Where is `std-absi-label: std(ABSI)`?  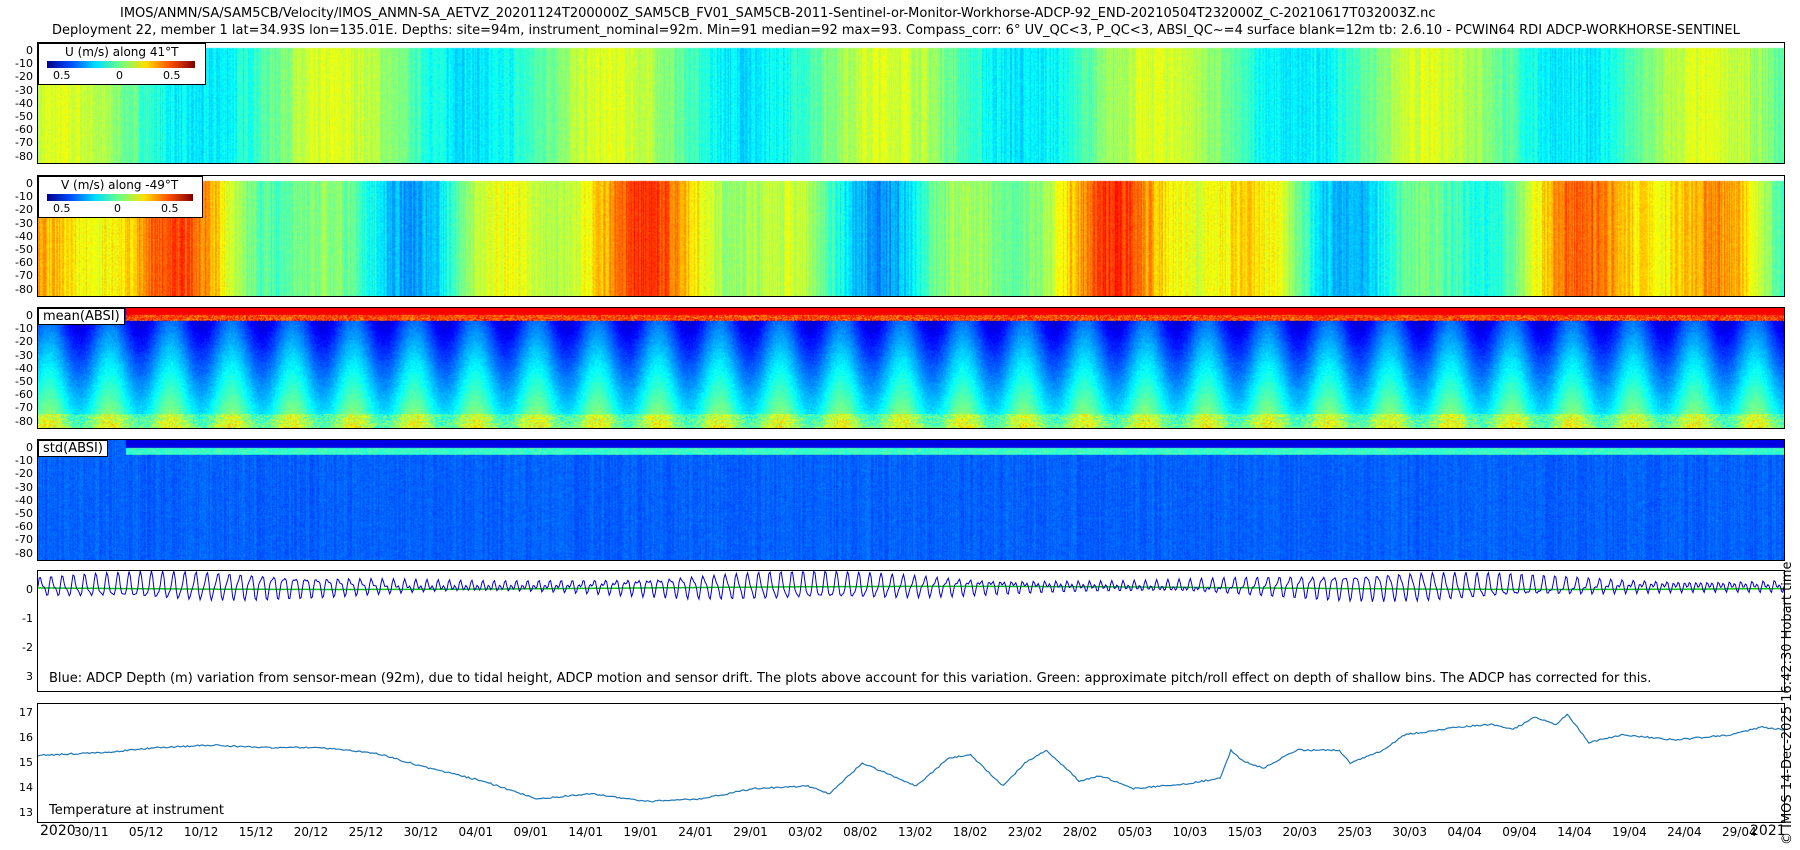 std-absi-label: std(ABSI) is located at coordinates (73, 448).